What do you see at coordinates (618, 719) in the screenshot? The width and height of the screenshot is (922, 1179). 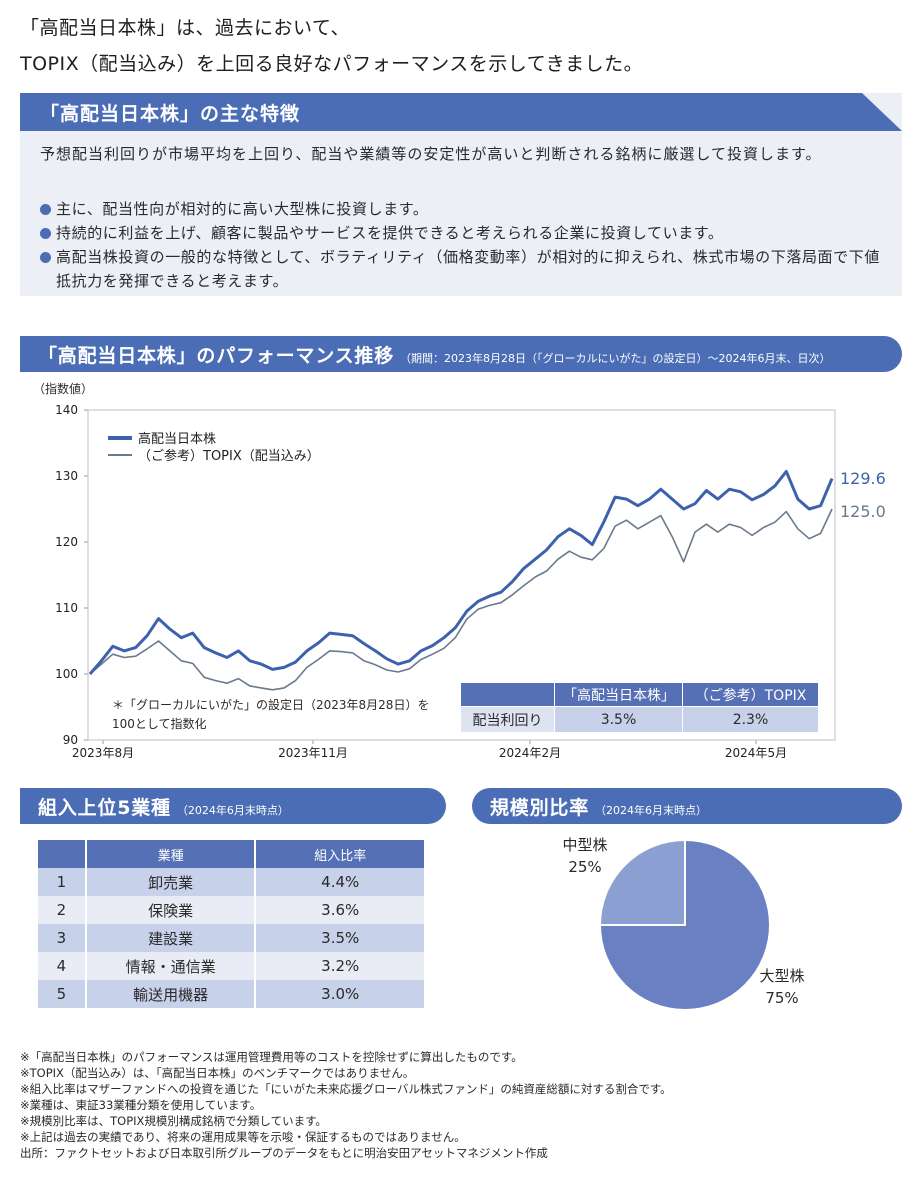 I see `yield-value-fund: 3.5%` at bounding box center [618, 719].